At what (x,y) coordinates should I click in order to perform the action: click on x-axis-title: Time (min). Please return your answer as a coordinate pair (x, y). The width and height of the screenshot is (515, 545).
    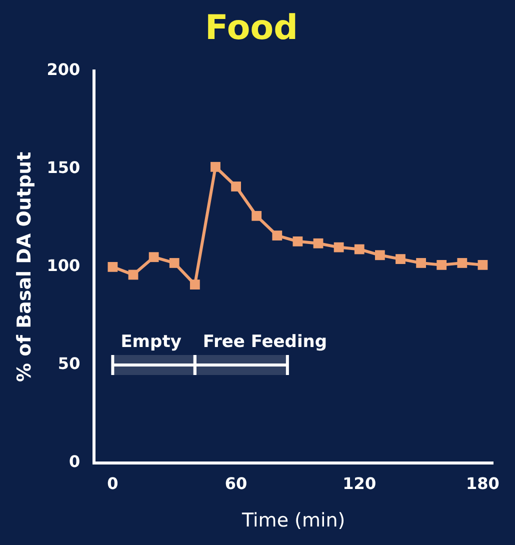
    Looking at the image, I should click on (293, 521).